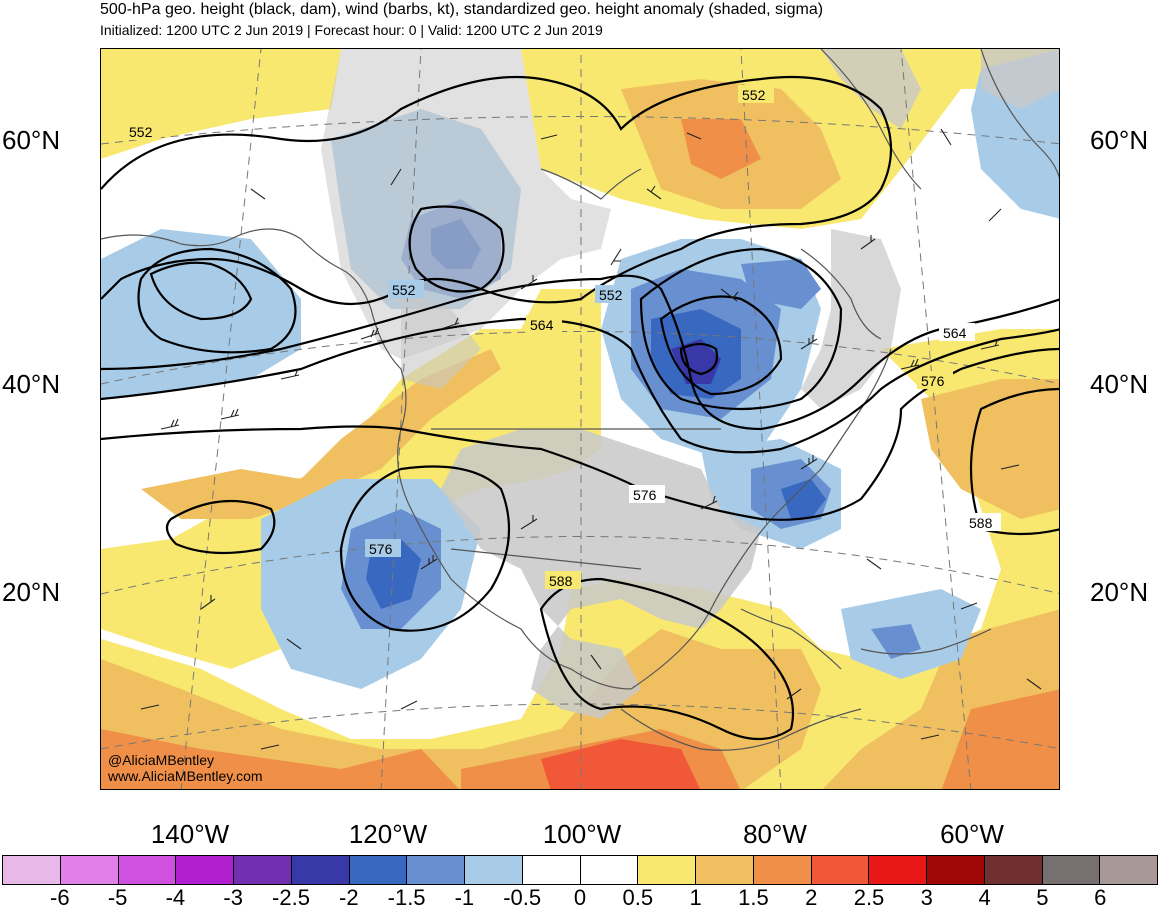 The width and height of the screenshot is (1160, 912). I want to click on lon-label-120w: 120°W, so click(388, 834).